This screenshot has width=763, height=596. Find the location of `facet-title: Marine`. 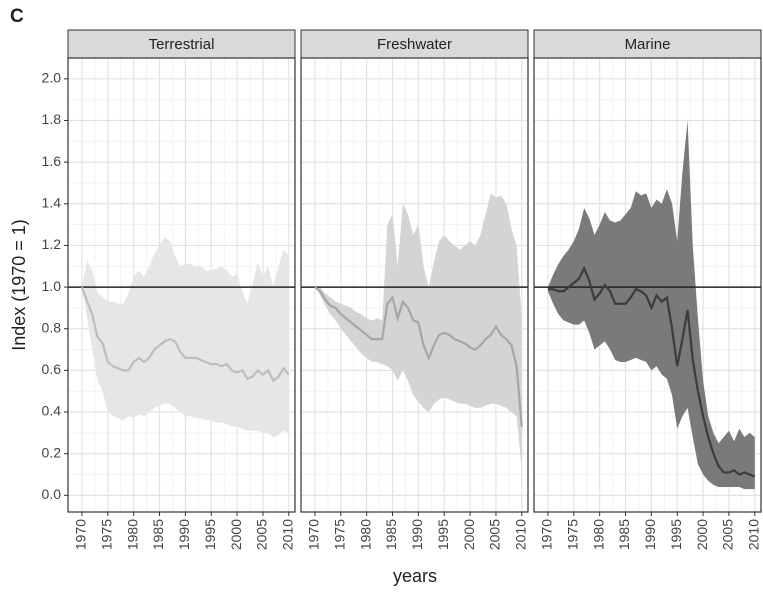

facet-title: Marine is located at coordinates (648, 44).